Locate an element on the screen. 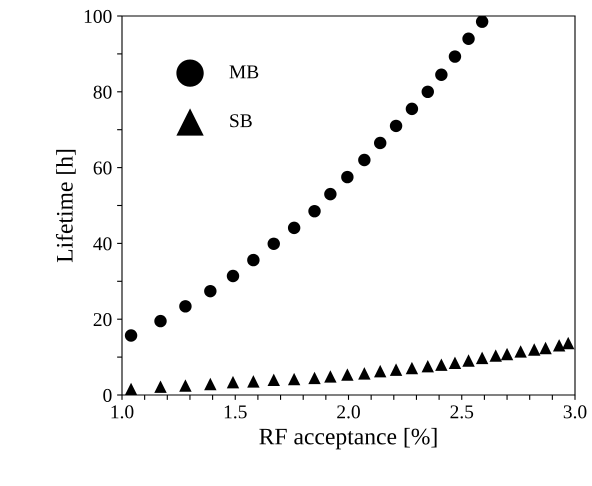  legend-label: SB is located at coordinates (241, 121).